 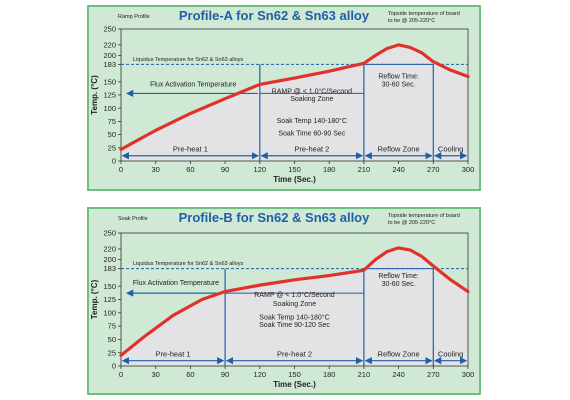 I want to click on soak-info-text: Soak Time 90-120 Sec, so click(x=294, y=325).